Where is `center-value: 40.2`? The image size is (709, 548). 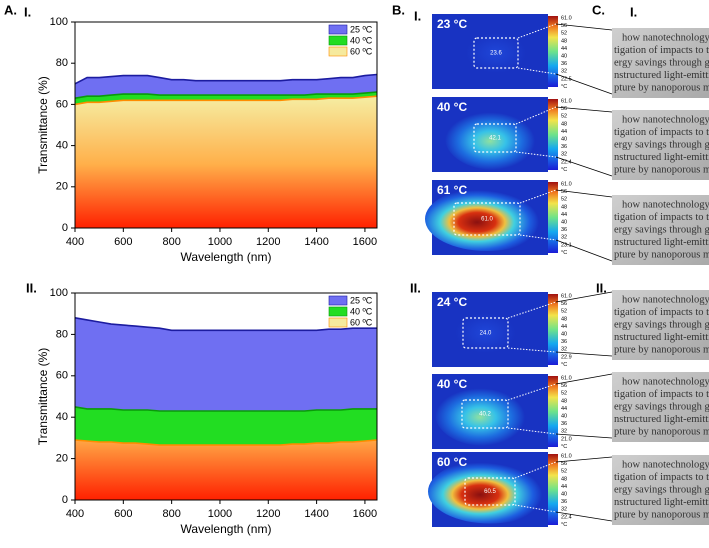 center-value: 40.2 is located at coordinates (485, 415).